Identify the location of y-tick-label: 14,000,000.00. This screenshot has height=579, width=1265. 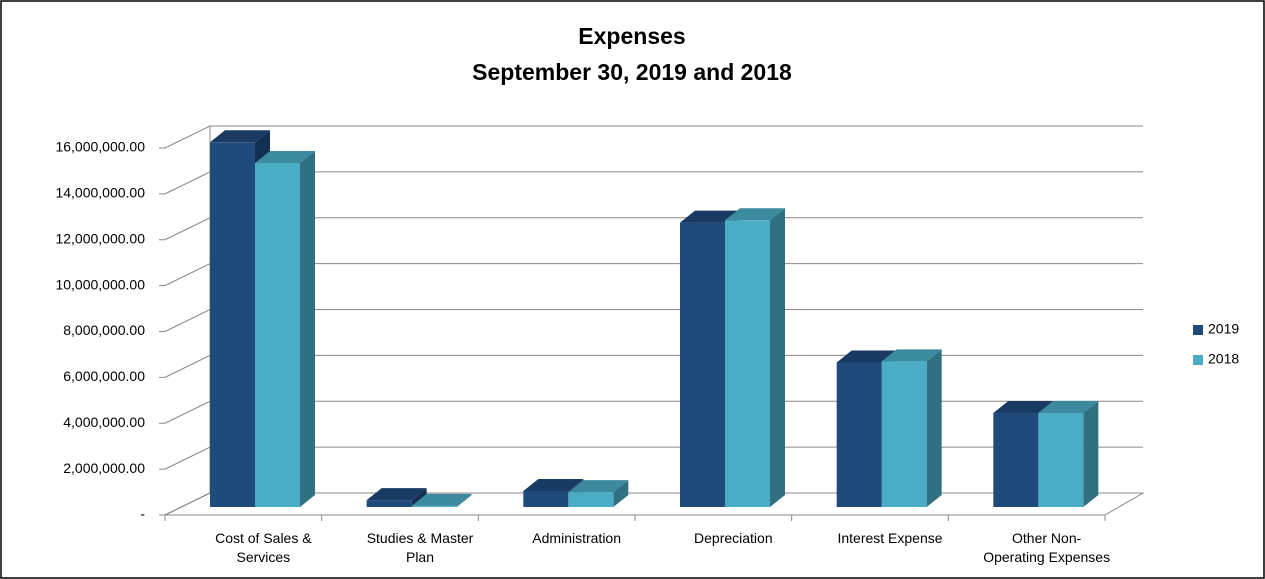
(100, 193).